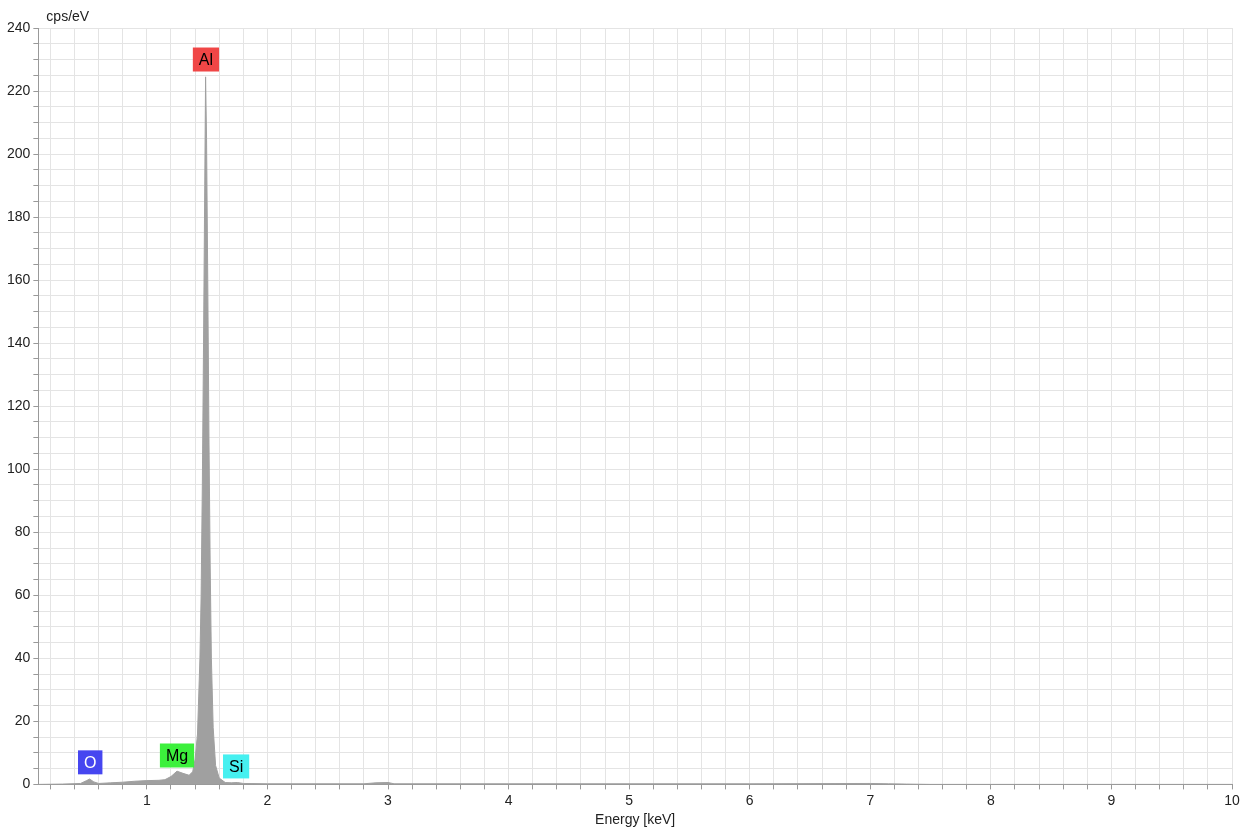 Image resolution: width=1246 pixels, height=831 pixels. What do you see at coordinates (749, 799) in the screenshot?
I see `x-tick-label: 6` at bounding box center [749, 799].